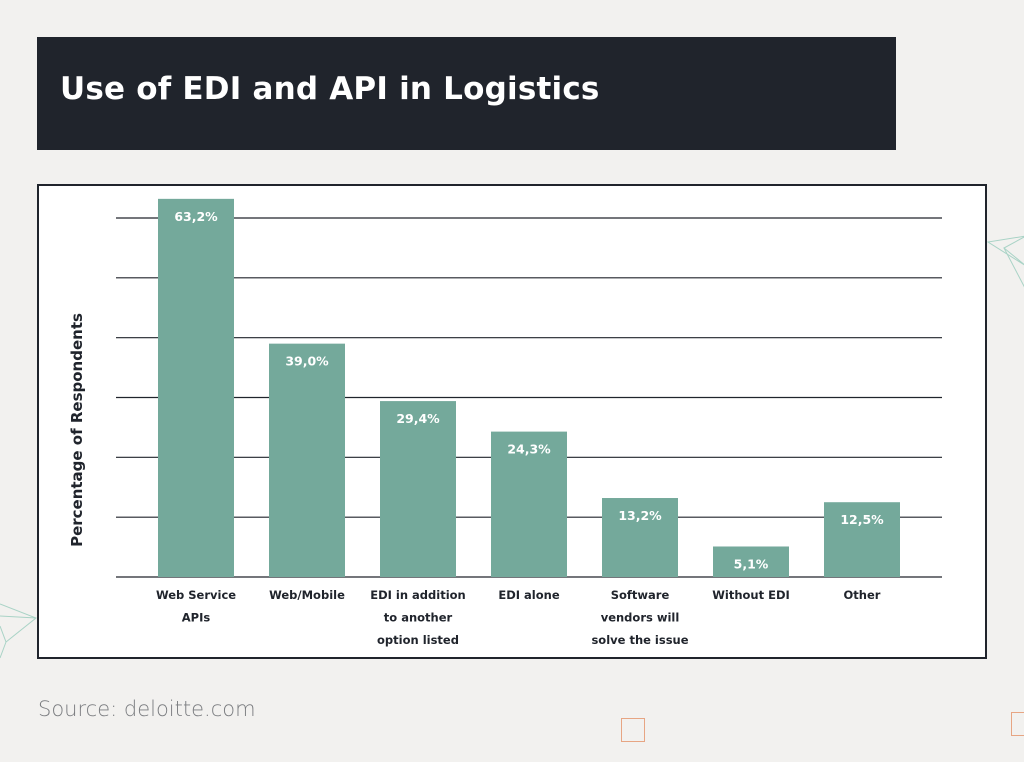 This screenshot has height=762, width=1024. Describe the element at coordinates (751, 595) in the screenshot. I see `category-label: Without EDI` at that location.